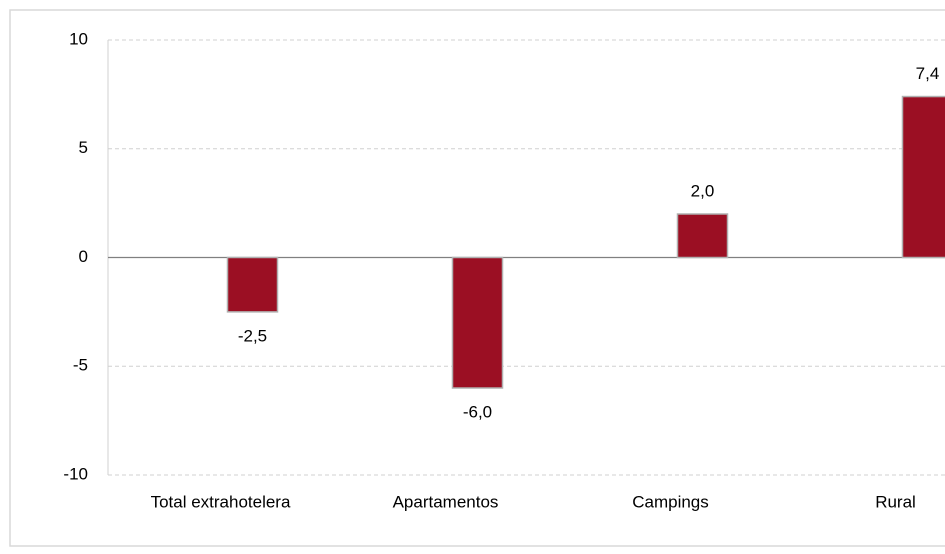  I want to click on x-tick-label: Rural, so click(895, 501).